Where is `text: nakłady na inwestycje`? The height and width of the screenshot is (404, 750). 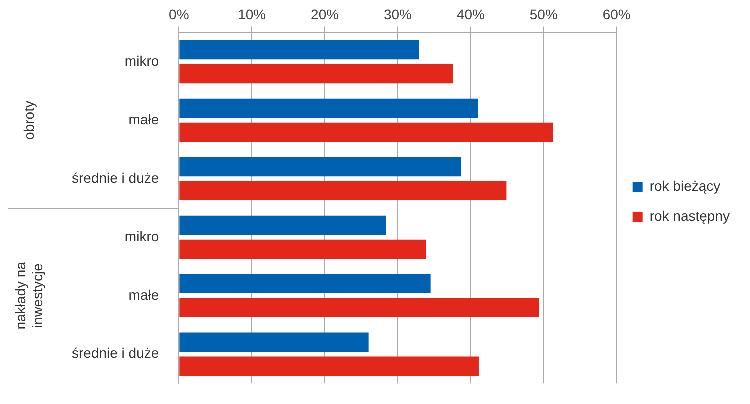
text: nakłady na inwestycje is located at coordinates (29, 296).